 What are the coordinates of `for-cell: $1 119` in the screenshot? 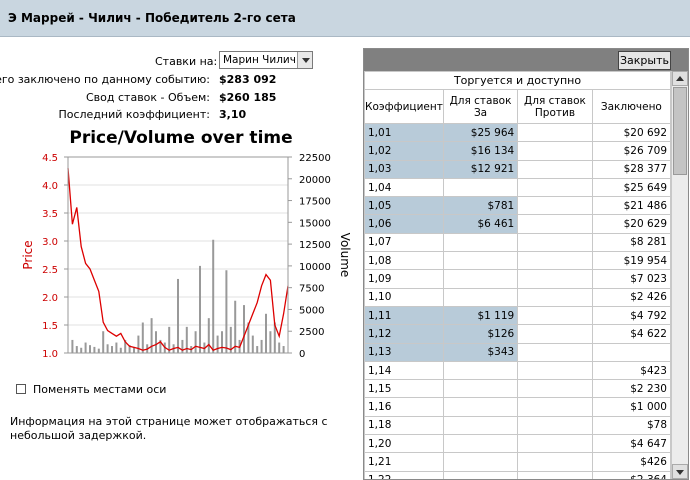 It's located at (480, 315).